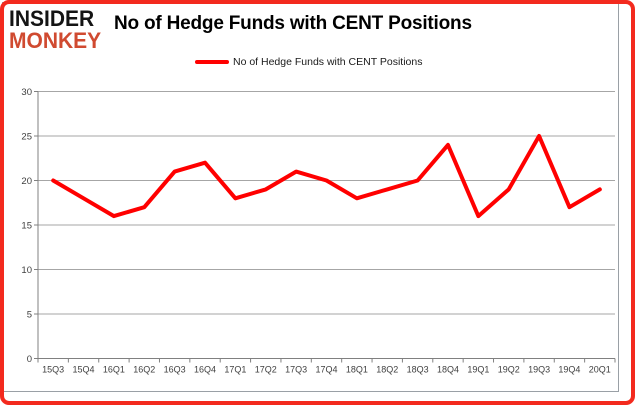  What do you see at coordinates (26, 270) in the screenshot?
I see `y-tick-label: 10` at bounding box center [26, 270].